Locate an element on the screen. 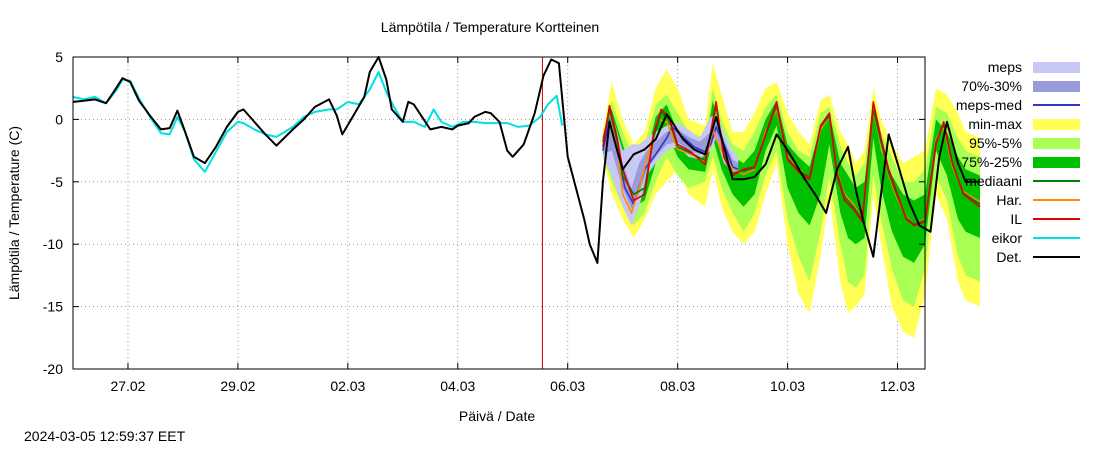  legend-label: min-max is located at coordinates (995, 124).